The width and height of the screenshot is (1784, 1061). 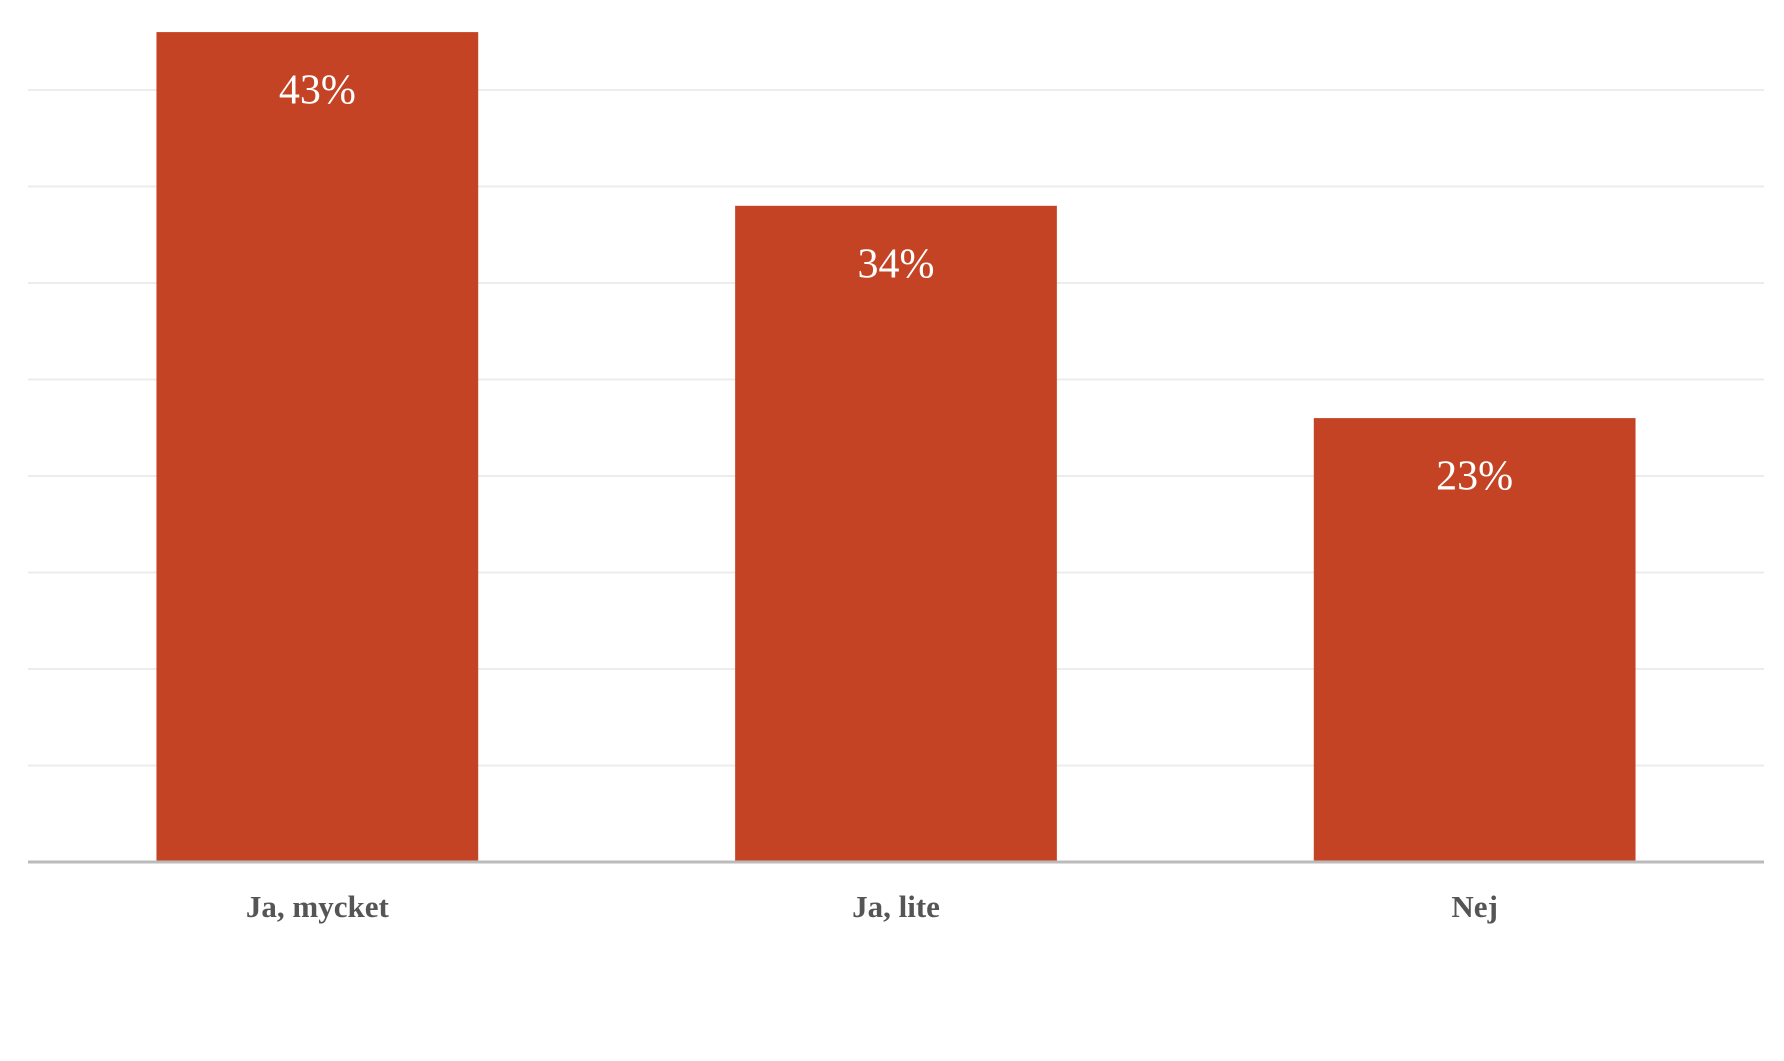 I want to click on value-label: 43%, so click(x=317, y=91).